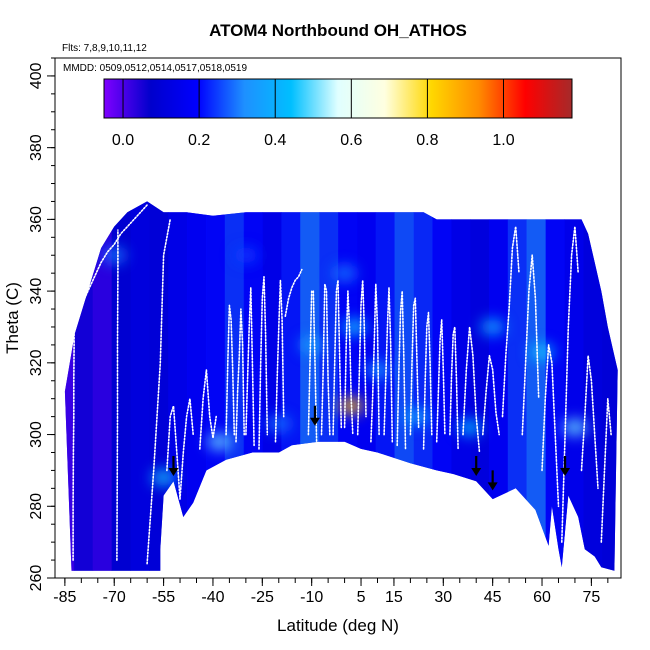  Describe the element at coordinates (351, 140) in the screenshot. I see `colorbar-tick-label: 0.6` at that location.